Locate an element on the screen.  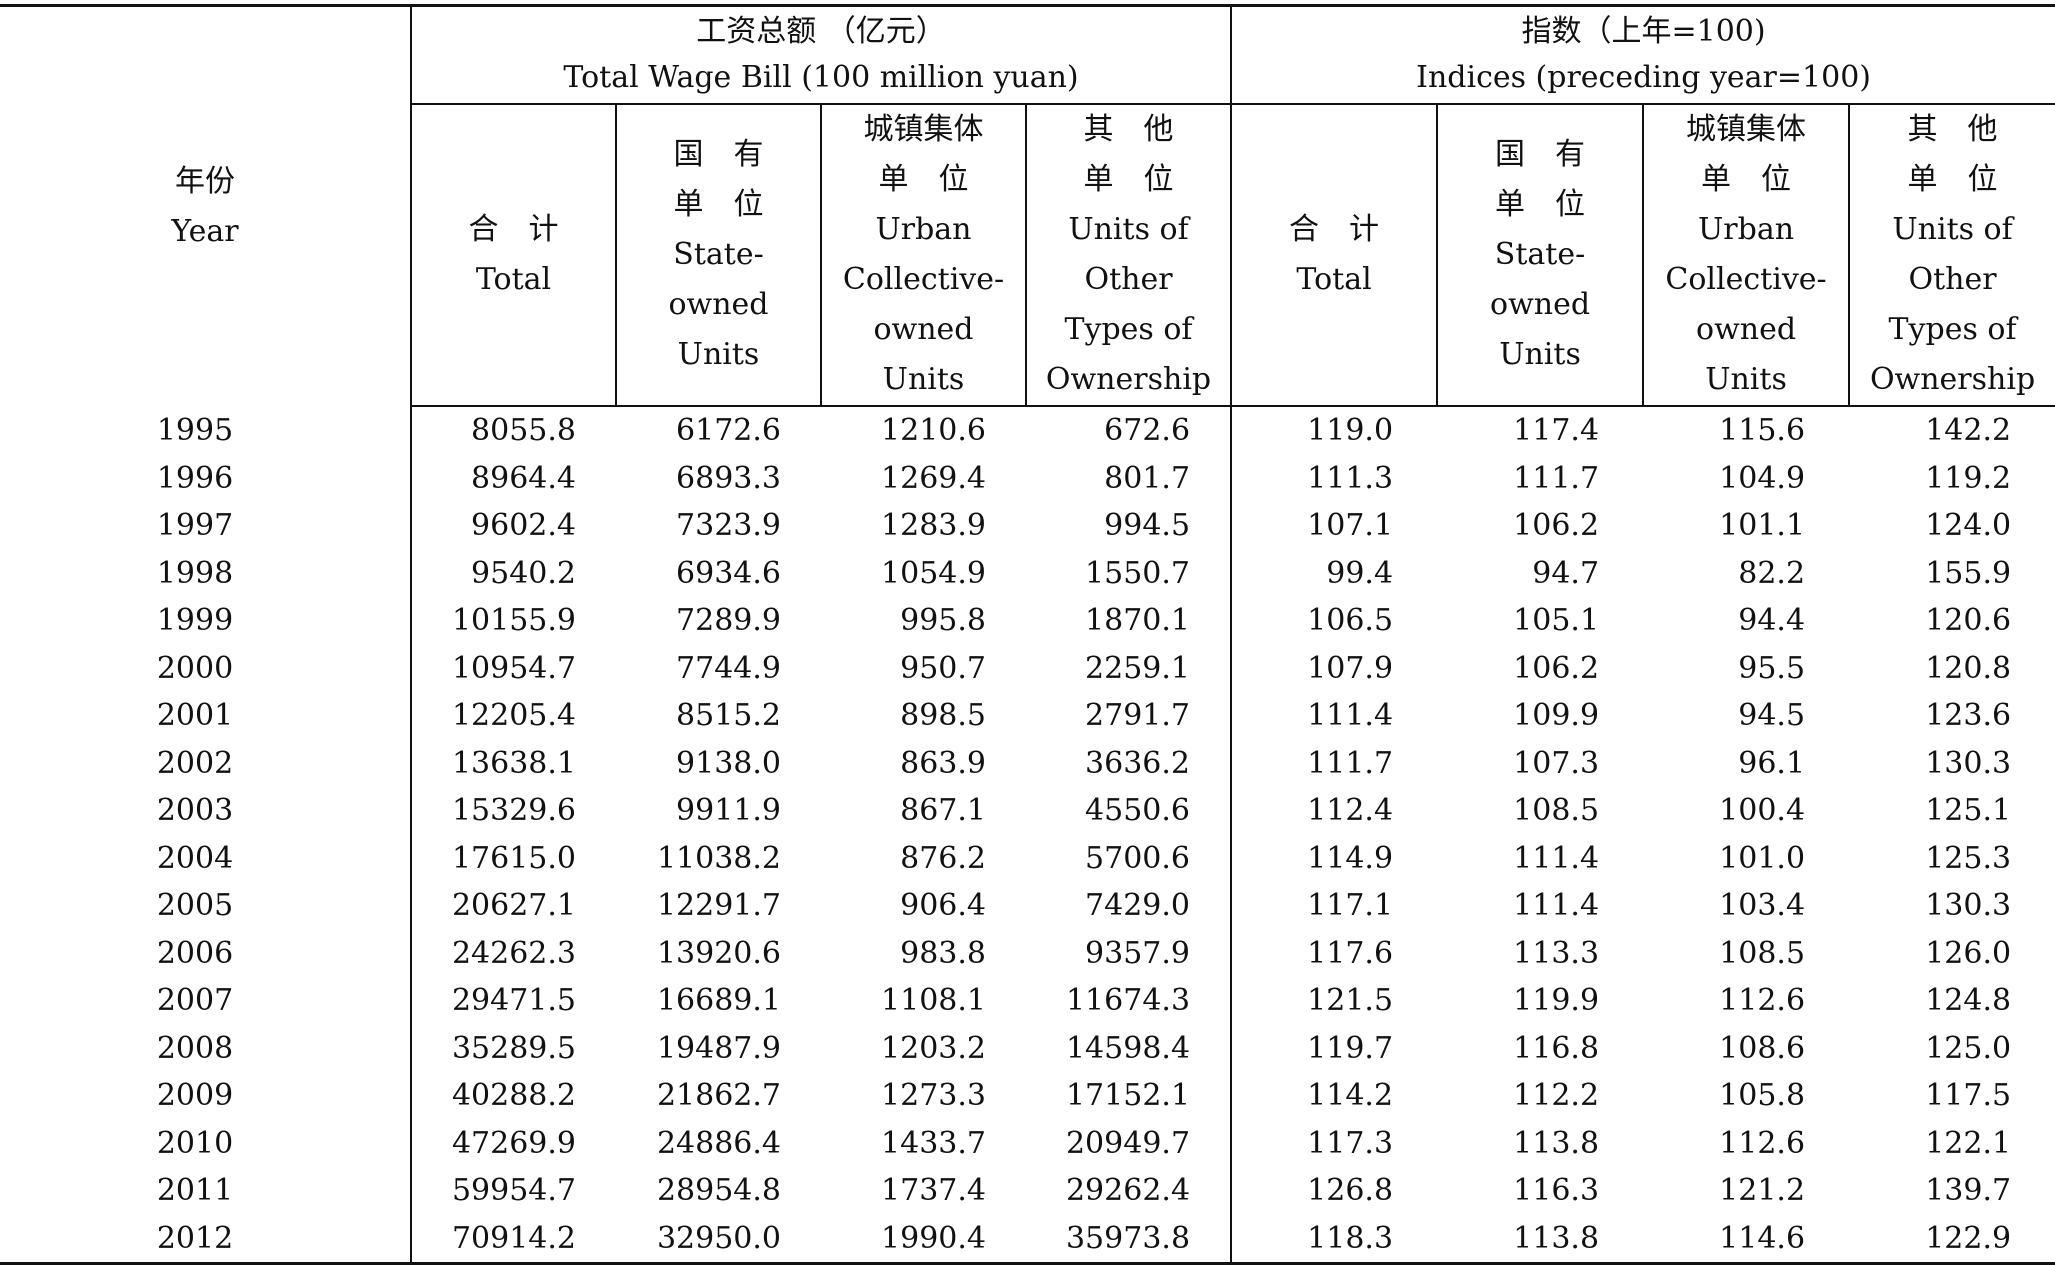
index-state-cell: 117.4 is located at coordinates (1556, 430).